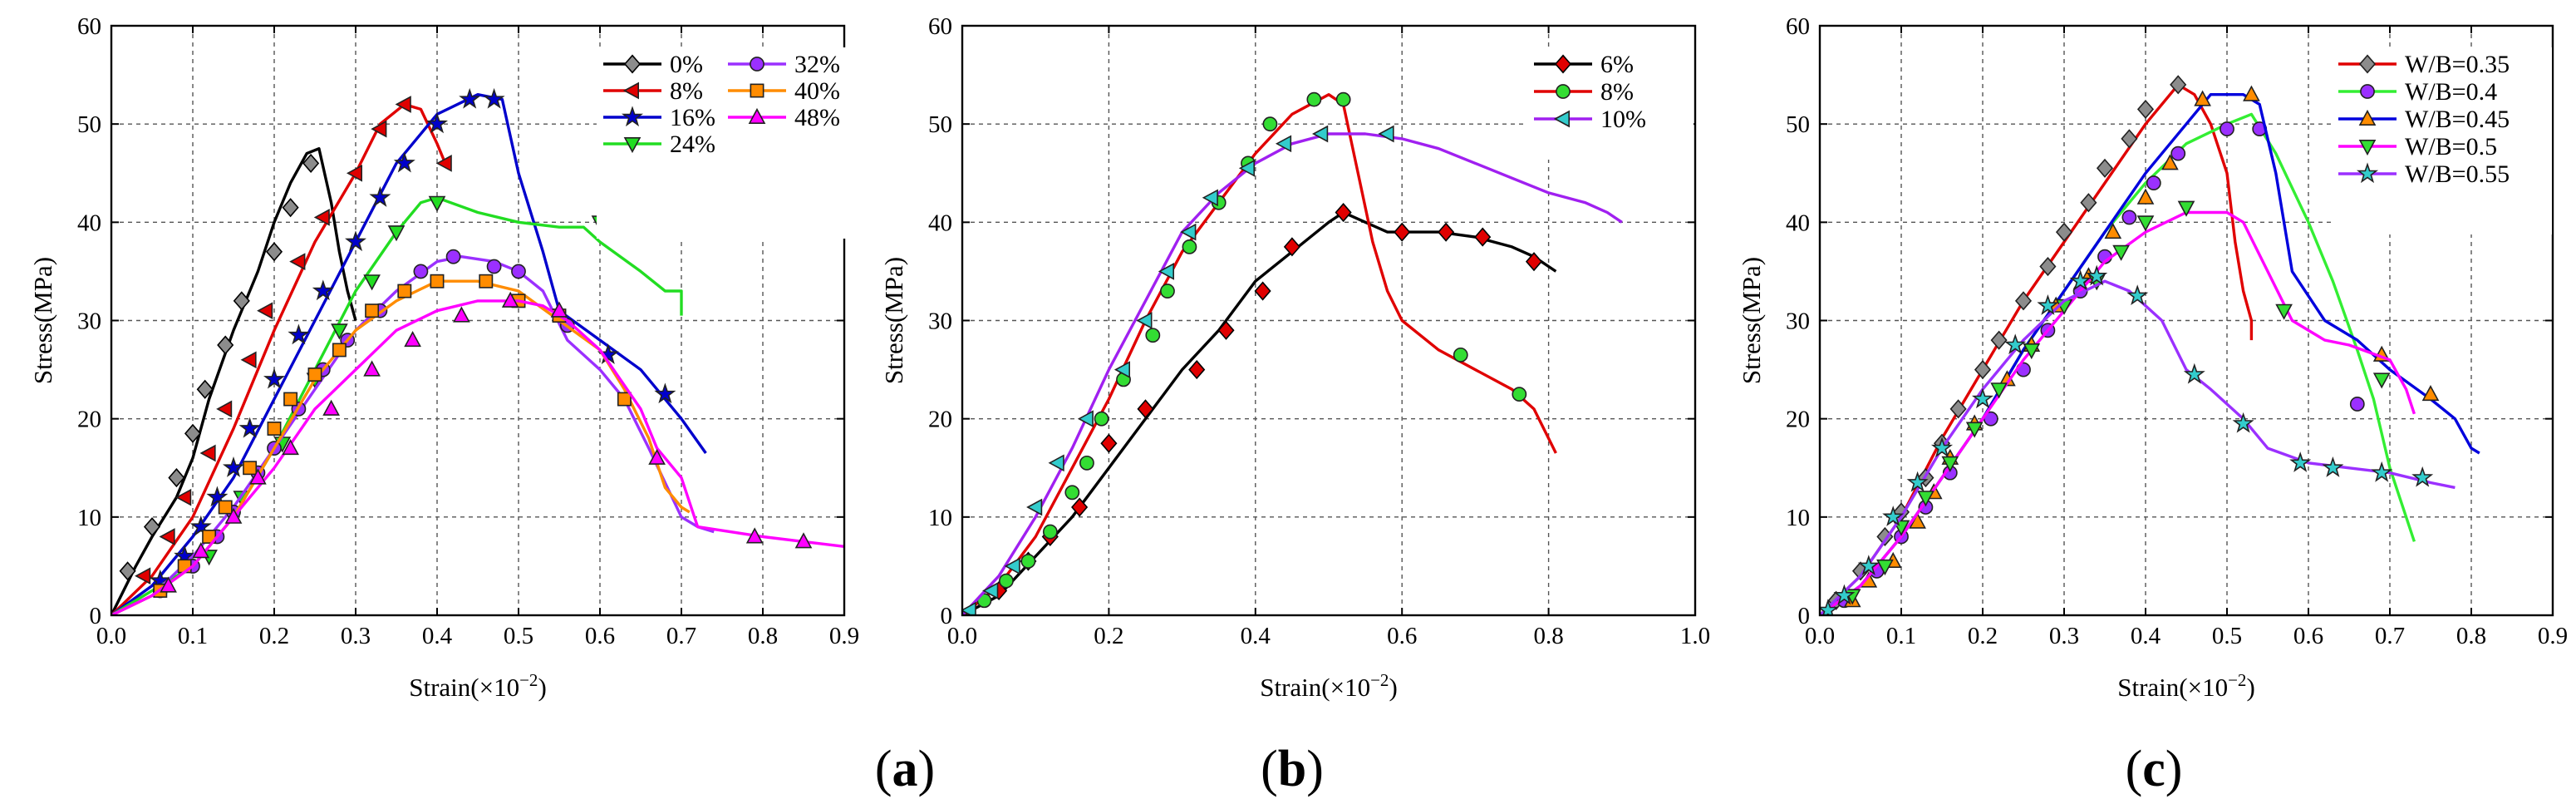 This screenshot has width=2576, height=809. What do you see at coordinates (234, 381) in the screenshot?
I see `series-0%` at bounding box center [234, 381].